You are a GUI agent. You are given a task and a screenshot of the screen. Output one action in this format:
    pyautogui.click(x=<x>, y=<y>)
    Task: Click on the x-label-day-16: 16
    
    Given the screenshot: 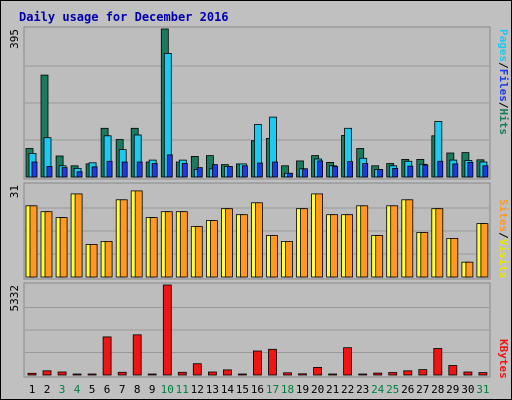 What is the action you would take?
    pyautogui.click(x=257, y=389)
    